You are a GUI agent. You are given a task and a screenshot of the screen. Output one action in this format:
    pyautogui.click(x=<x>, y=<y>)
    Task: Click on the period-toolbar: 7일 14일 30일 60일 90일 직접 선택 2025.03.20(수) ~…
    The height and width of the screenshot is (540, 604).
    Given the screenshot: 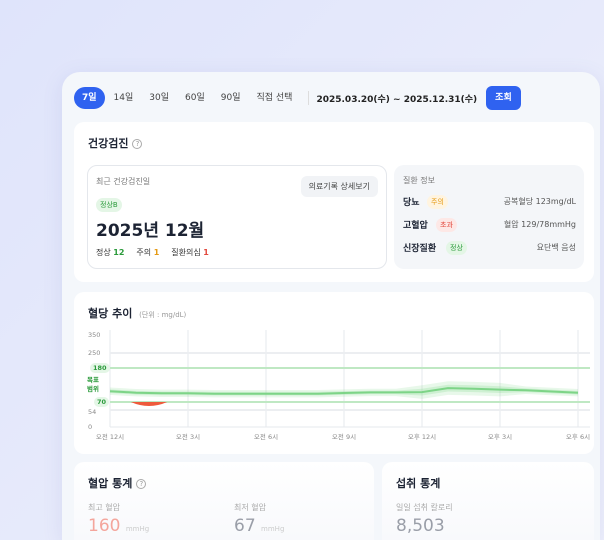 What is the action you would take?
    pyautogui.click(x=297, y=98)
    